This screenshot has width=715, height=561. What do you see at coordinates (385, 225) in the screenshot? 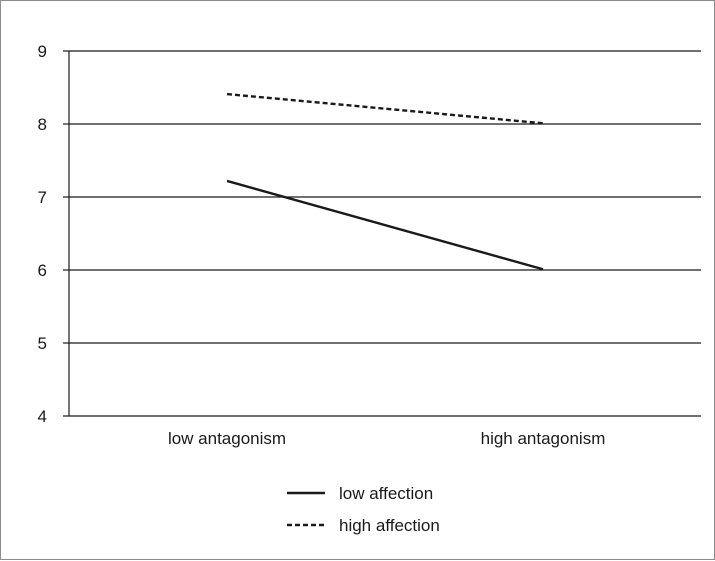
I see `series-line-low-affection` at bounding box center [385, 225].